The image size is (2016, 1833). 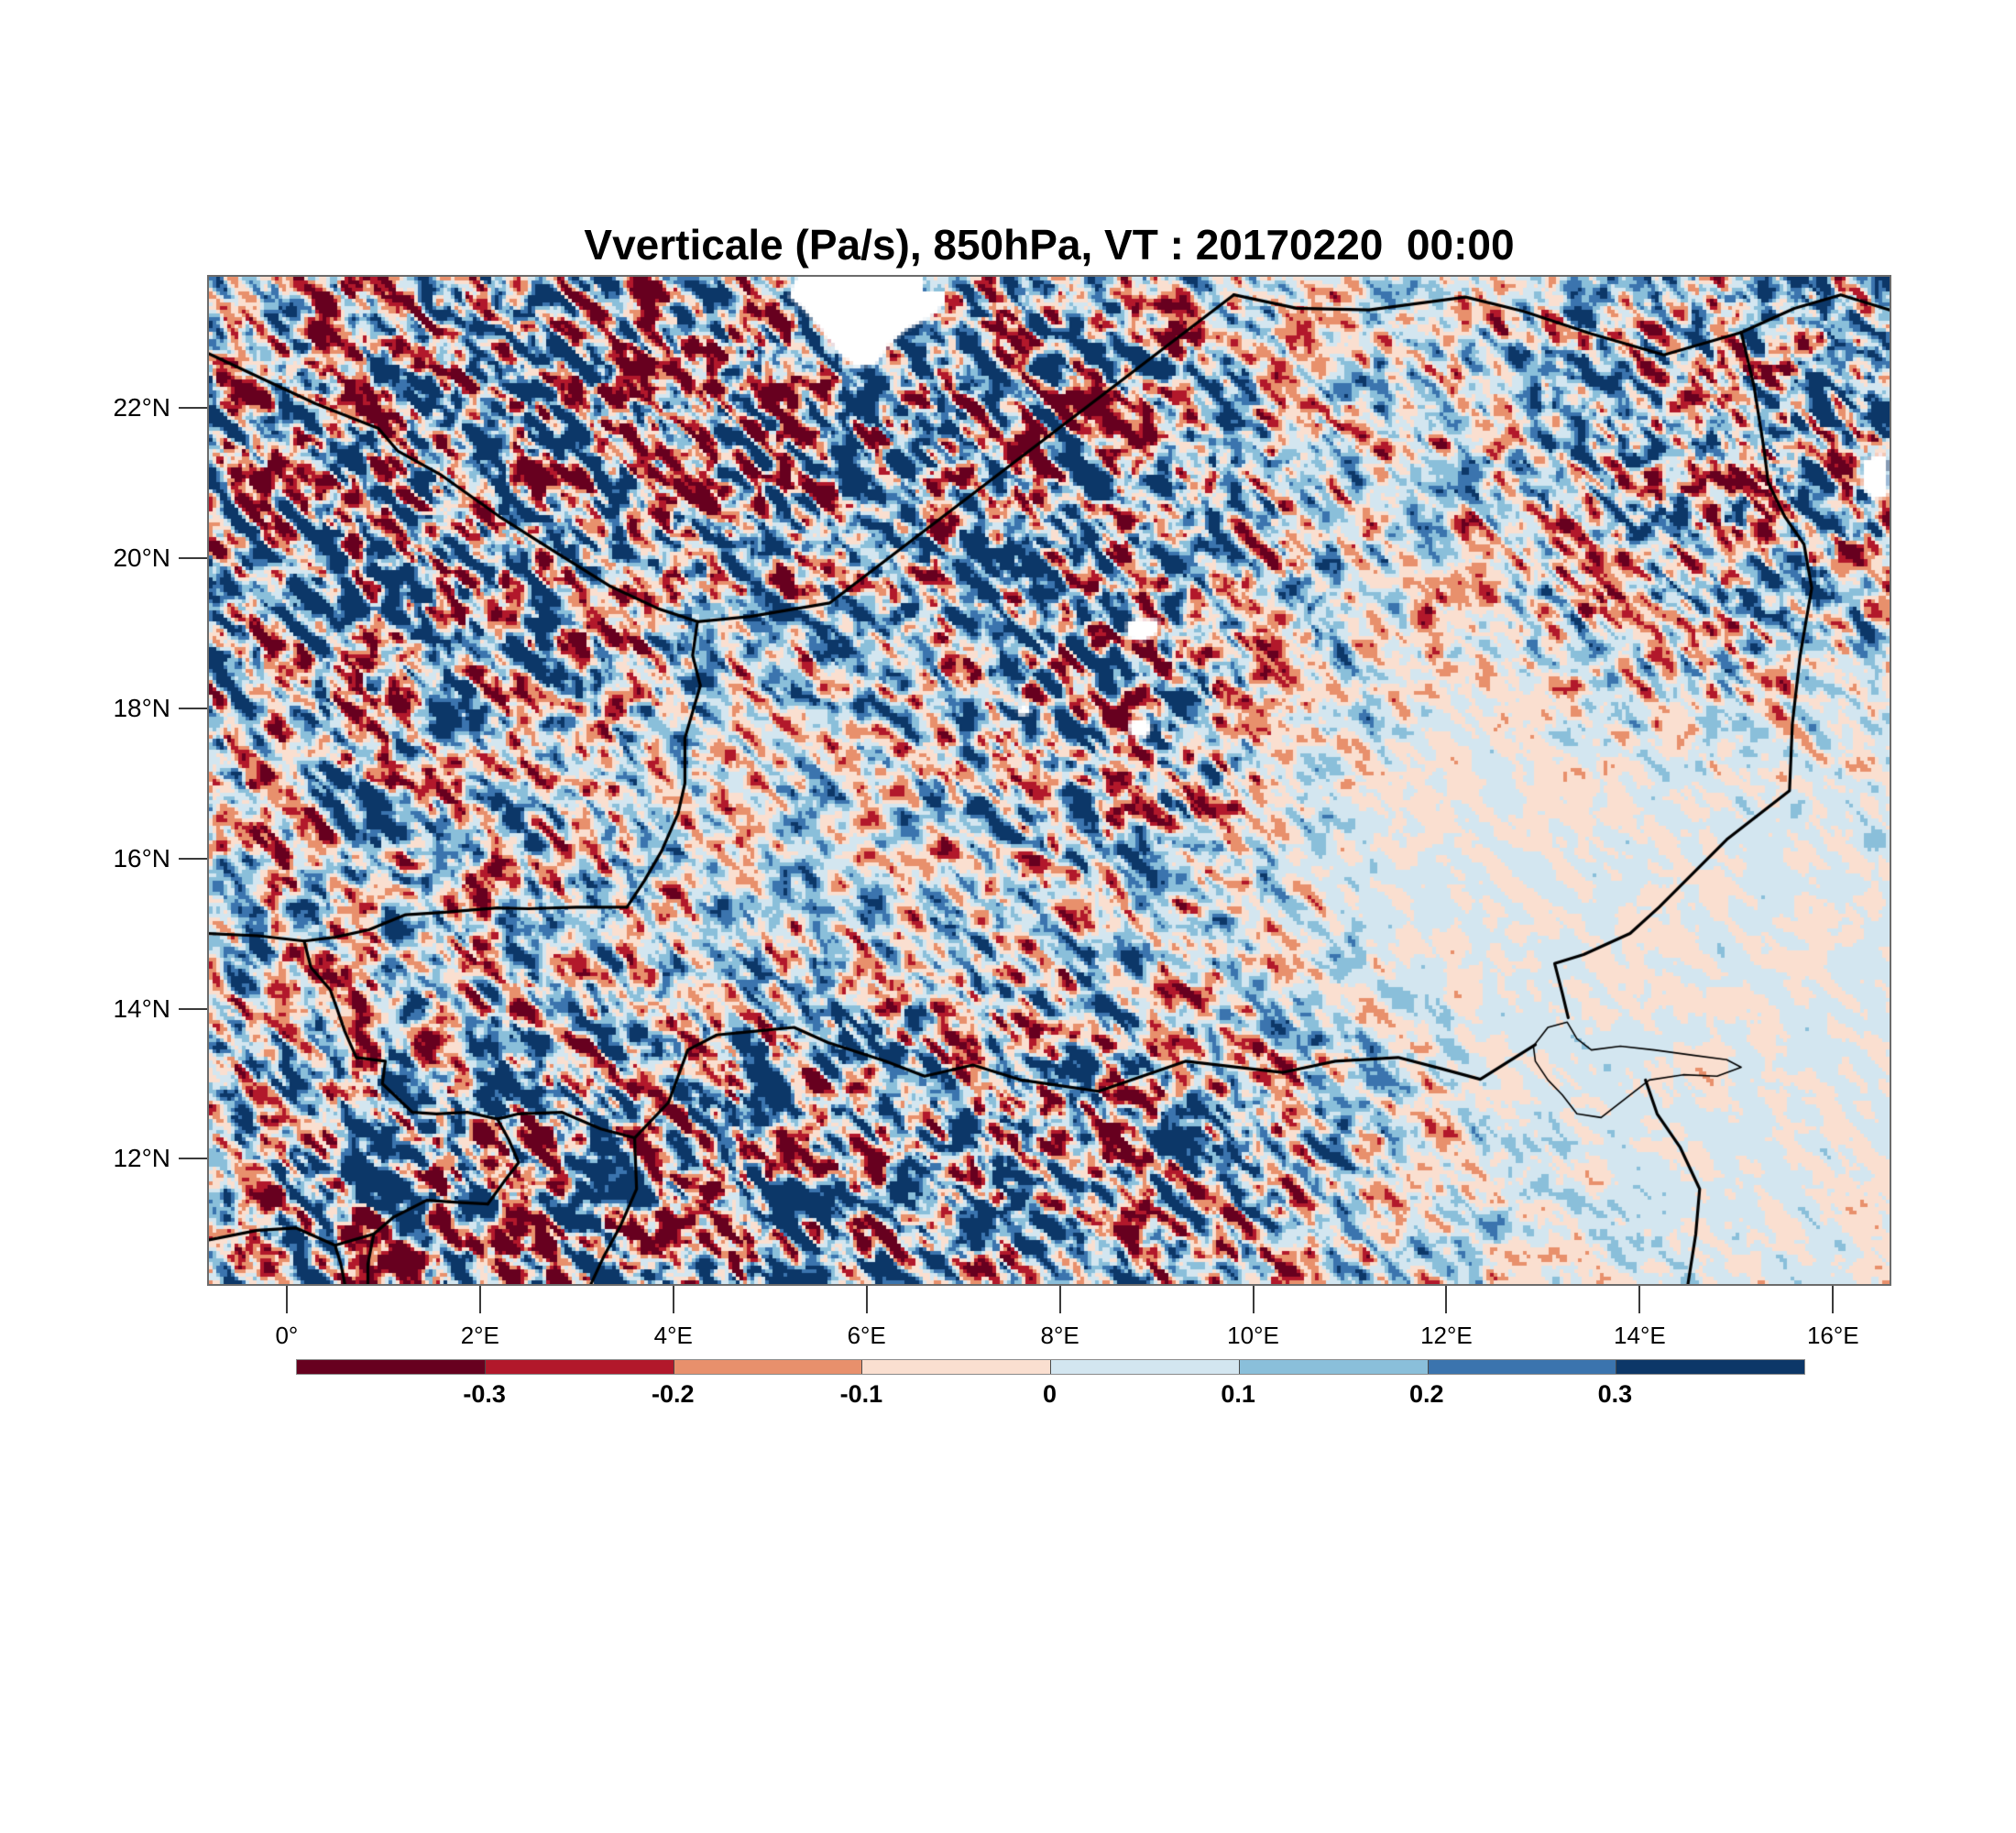 I want to click on x-tick-label: 10°E, so click(x=1253, y=1335).